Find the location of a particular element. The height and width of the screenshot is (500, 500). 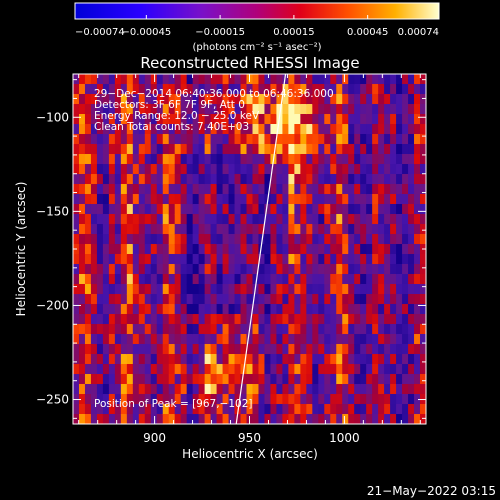

peak-position-label: Position of Peak = [967,−102] is located at coordinates (173, 404).